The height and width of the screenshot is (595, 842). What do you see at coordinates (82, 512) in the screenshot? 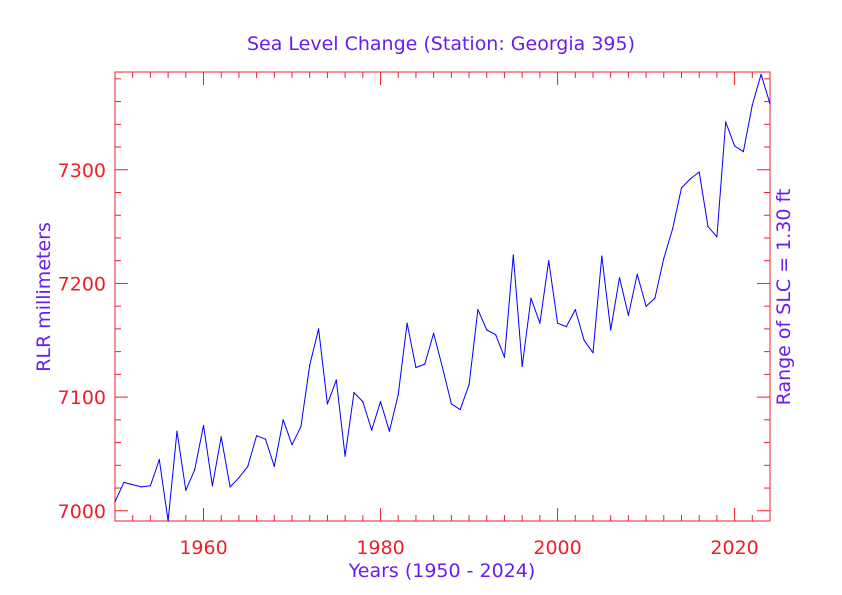
I see `y-tick-label: 7000` at bounding box center [82, 512].